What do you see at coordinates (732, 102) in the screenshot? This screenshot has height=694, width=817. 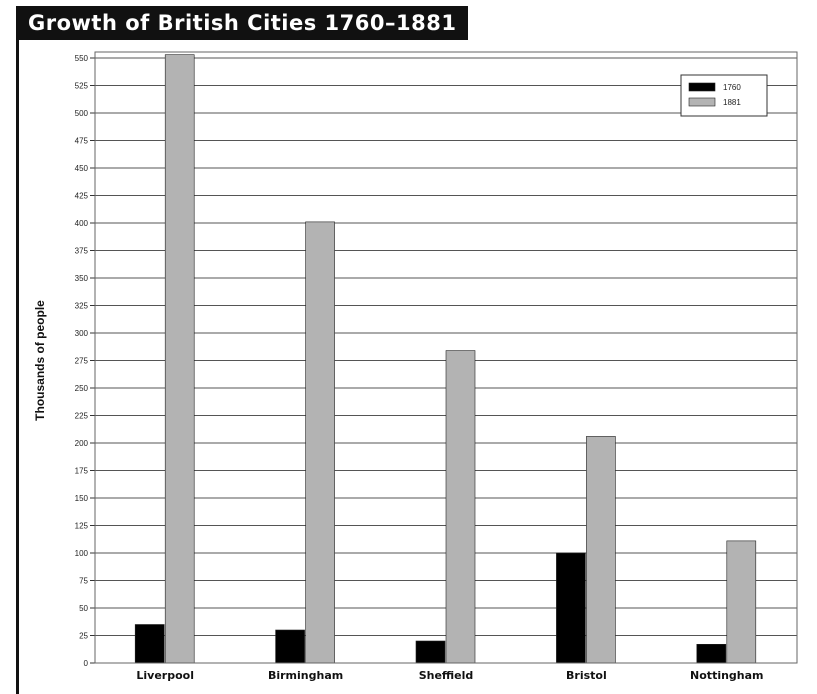 I see `legend-label-1881: 1881` at bounding box center [732, 102].